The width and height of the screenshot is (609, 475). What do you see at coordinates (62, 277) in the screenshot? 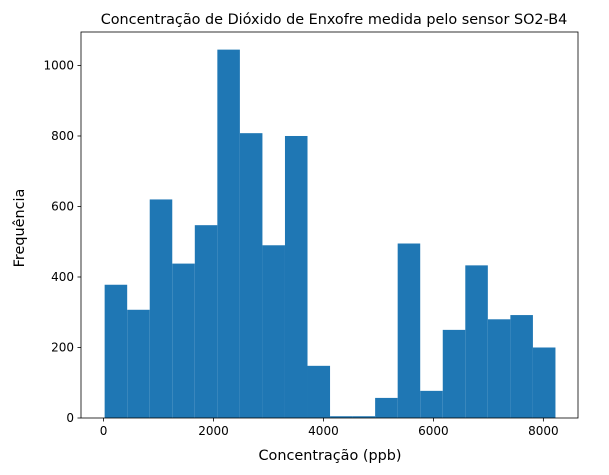
I see `y-tick-label: 400` at bounding box center [62, 277].